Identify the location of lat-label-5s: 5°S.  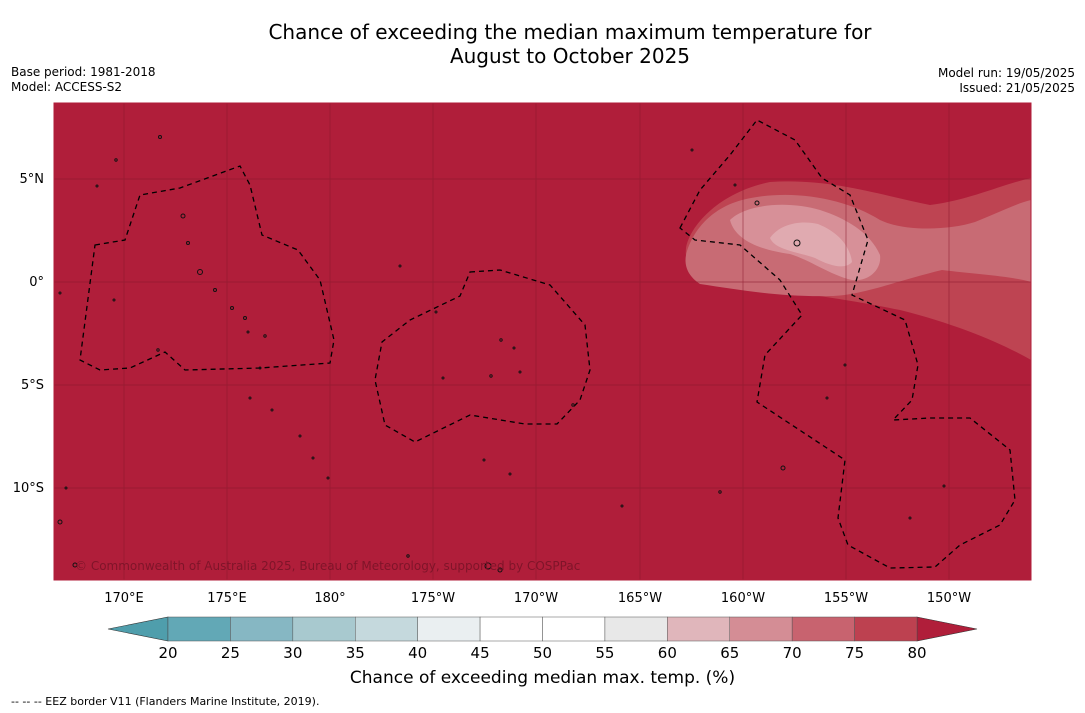
(32, 385).